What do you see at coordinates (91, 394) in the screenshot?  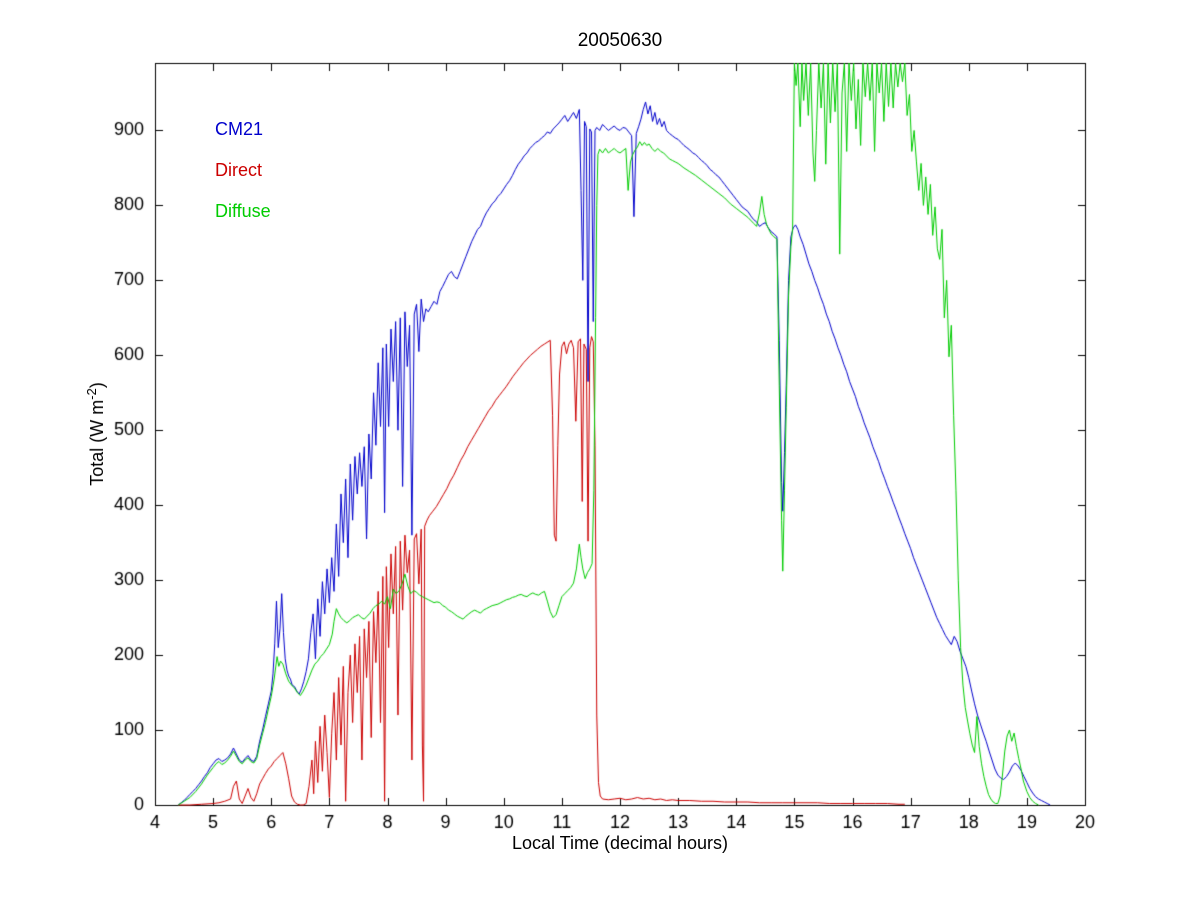 I see `y-axis-label-exponent: -2` at bounding box center [91, 394].